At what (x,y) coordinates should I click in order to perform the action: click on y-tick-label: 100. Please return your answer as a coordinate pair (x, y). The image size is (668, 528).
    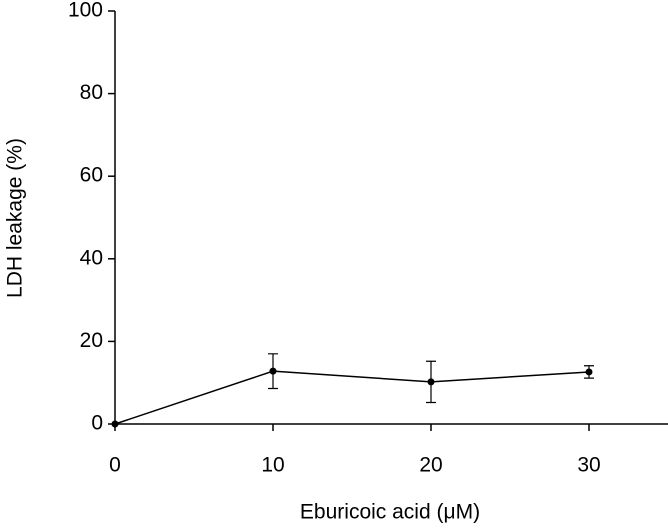
    Looking at the image, I should click on (85, 11).